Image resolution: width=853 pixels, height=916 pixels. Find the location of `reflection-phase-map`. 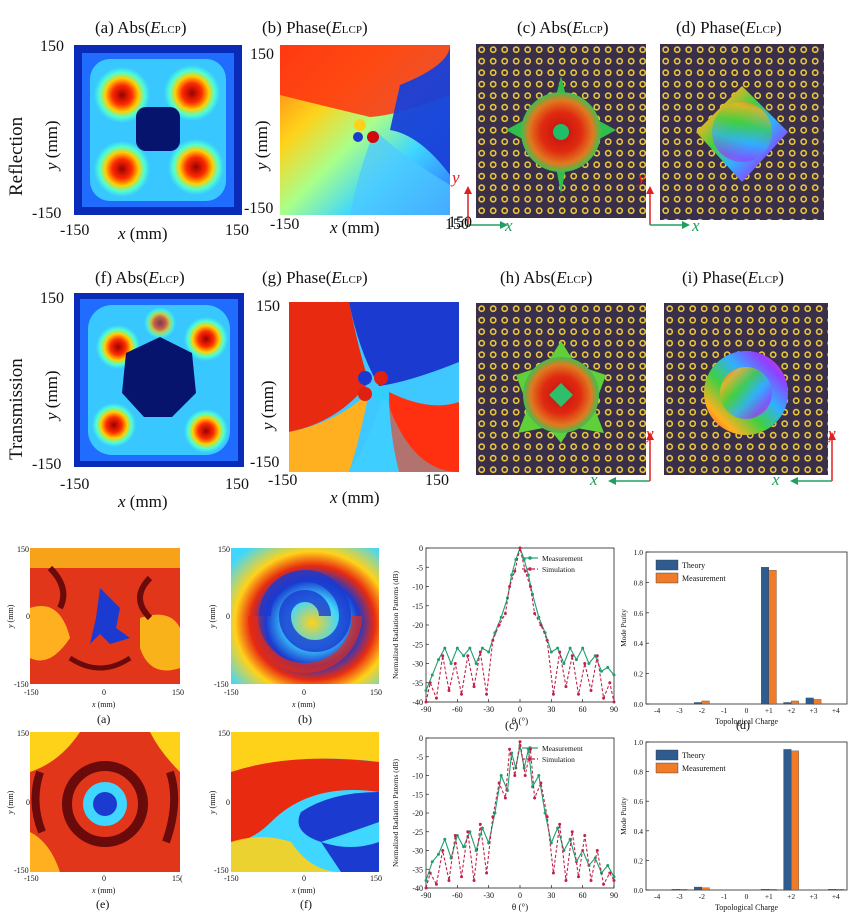

reflection-phase-map is located at coordinates (365, 130).